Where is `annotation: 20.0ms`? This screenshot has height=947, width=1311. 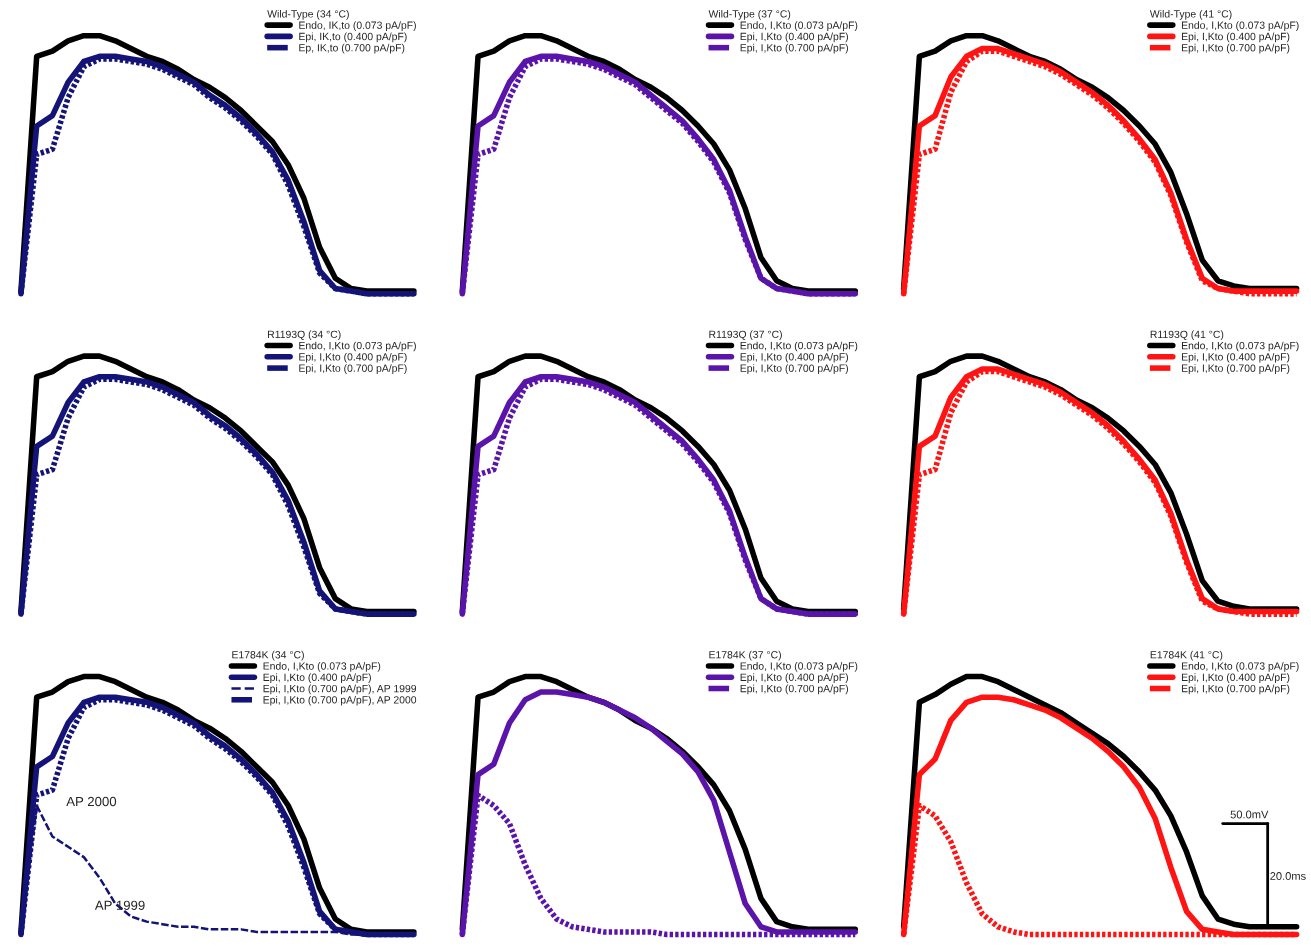 annotation: 20.0ms is located at coordinates (1288, 876).